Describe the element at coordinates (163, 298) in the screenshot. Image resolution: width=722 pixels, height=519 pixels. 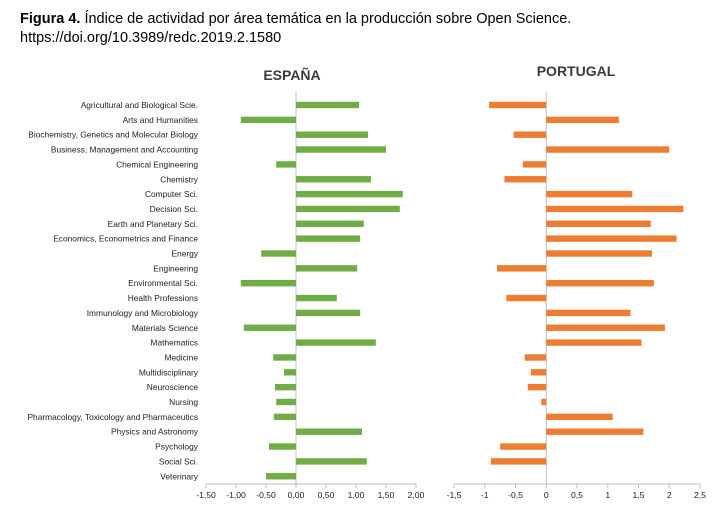
I see `category-label: Health Professions` at that location.